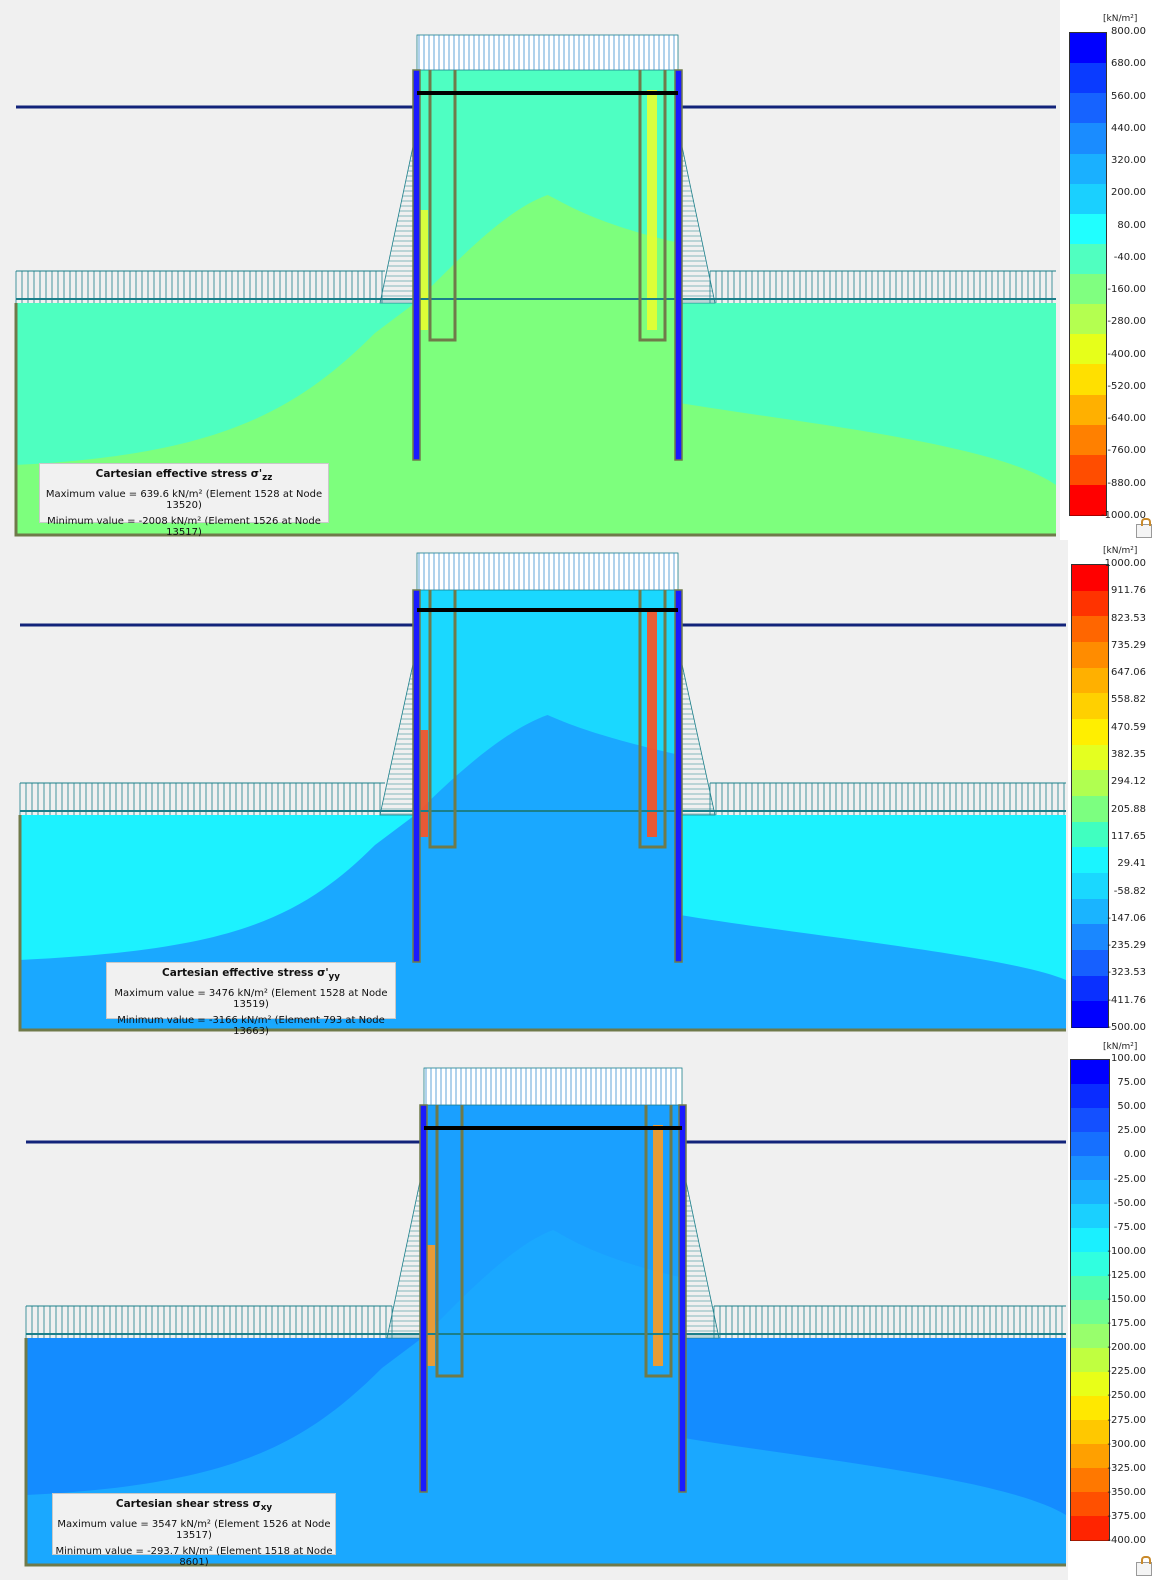  Describe the element at coordinates (547, 571) in the screenshot. I see `top-load-box` at that location.